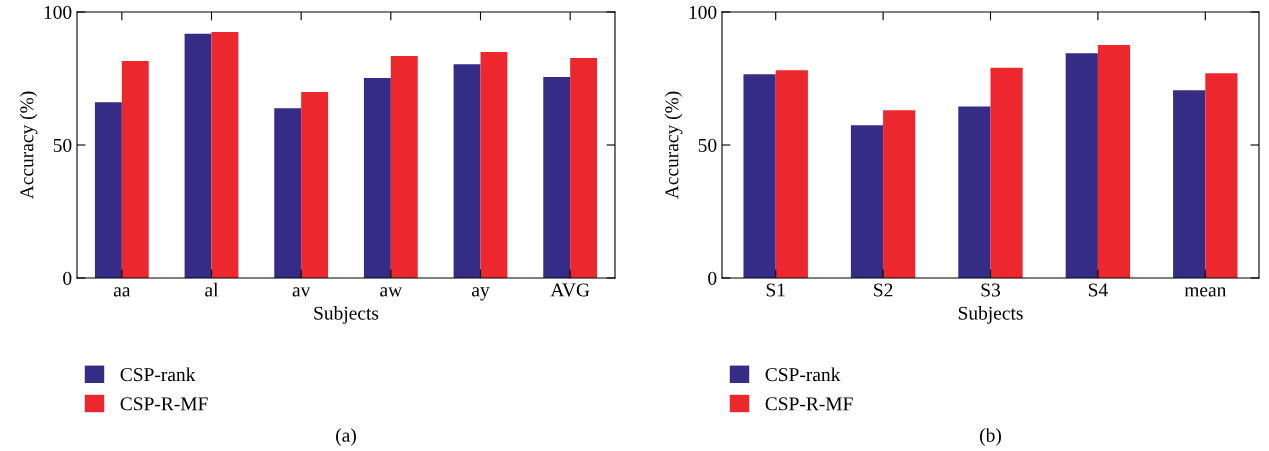 This screenshot has width=1269, height=451. Describe the element at coordinates (1098, 290) in the screenshot. I see `x-tick-label: S4` at that location.